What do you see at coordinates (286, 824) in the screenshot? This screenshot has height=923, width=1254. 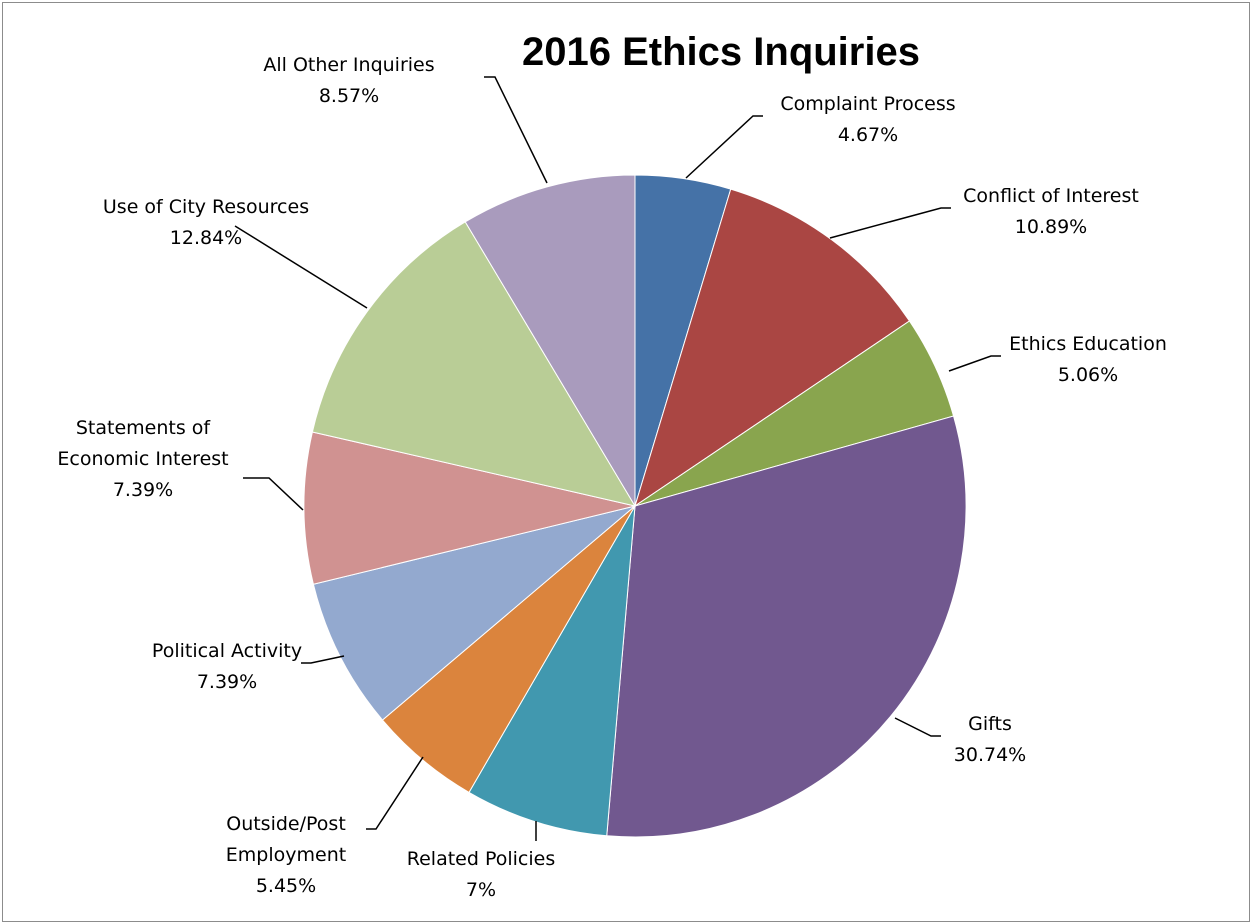 I see `slice-name: Outside/Post` at bounding box center [286, 824].